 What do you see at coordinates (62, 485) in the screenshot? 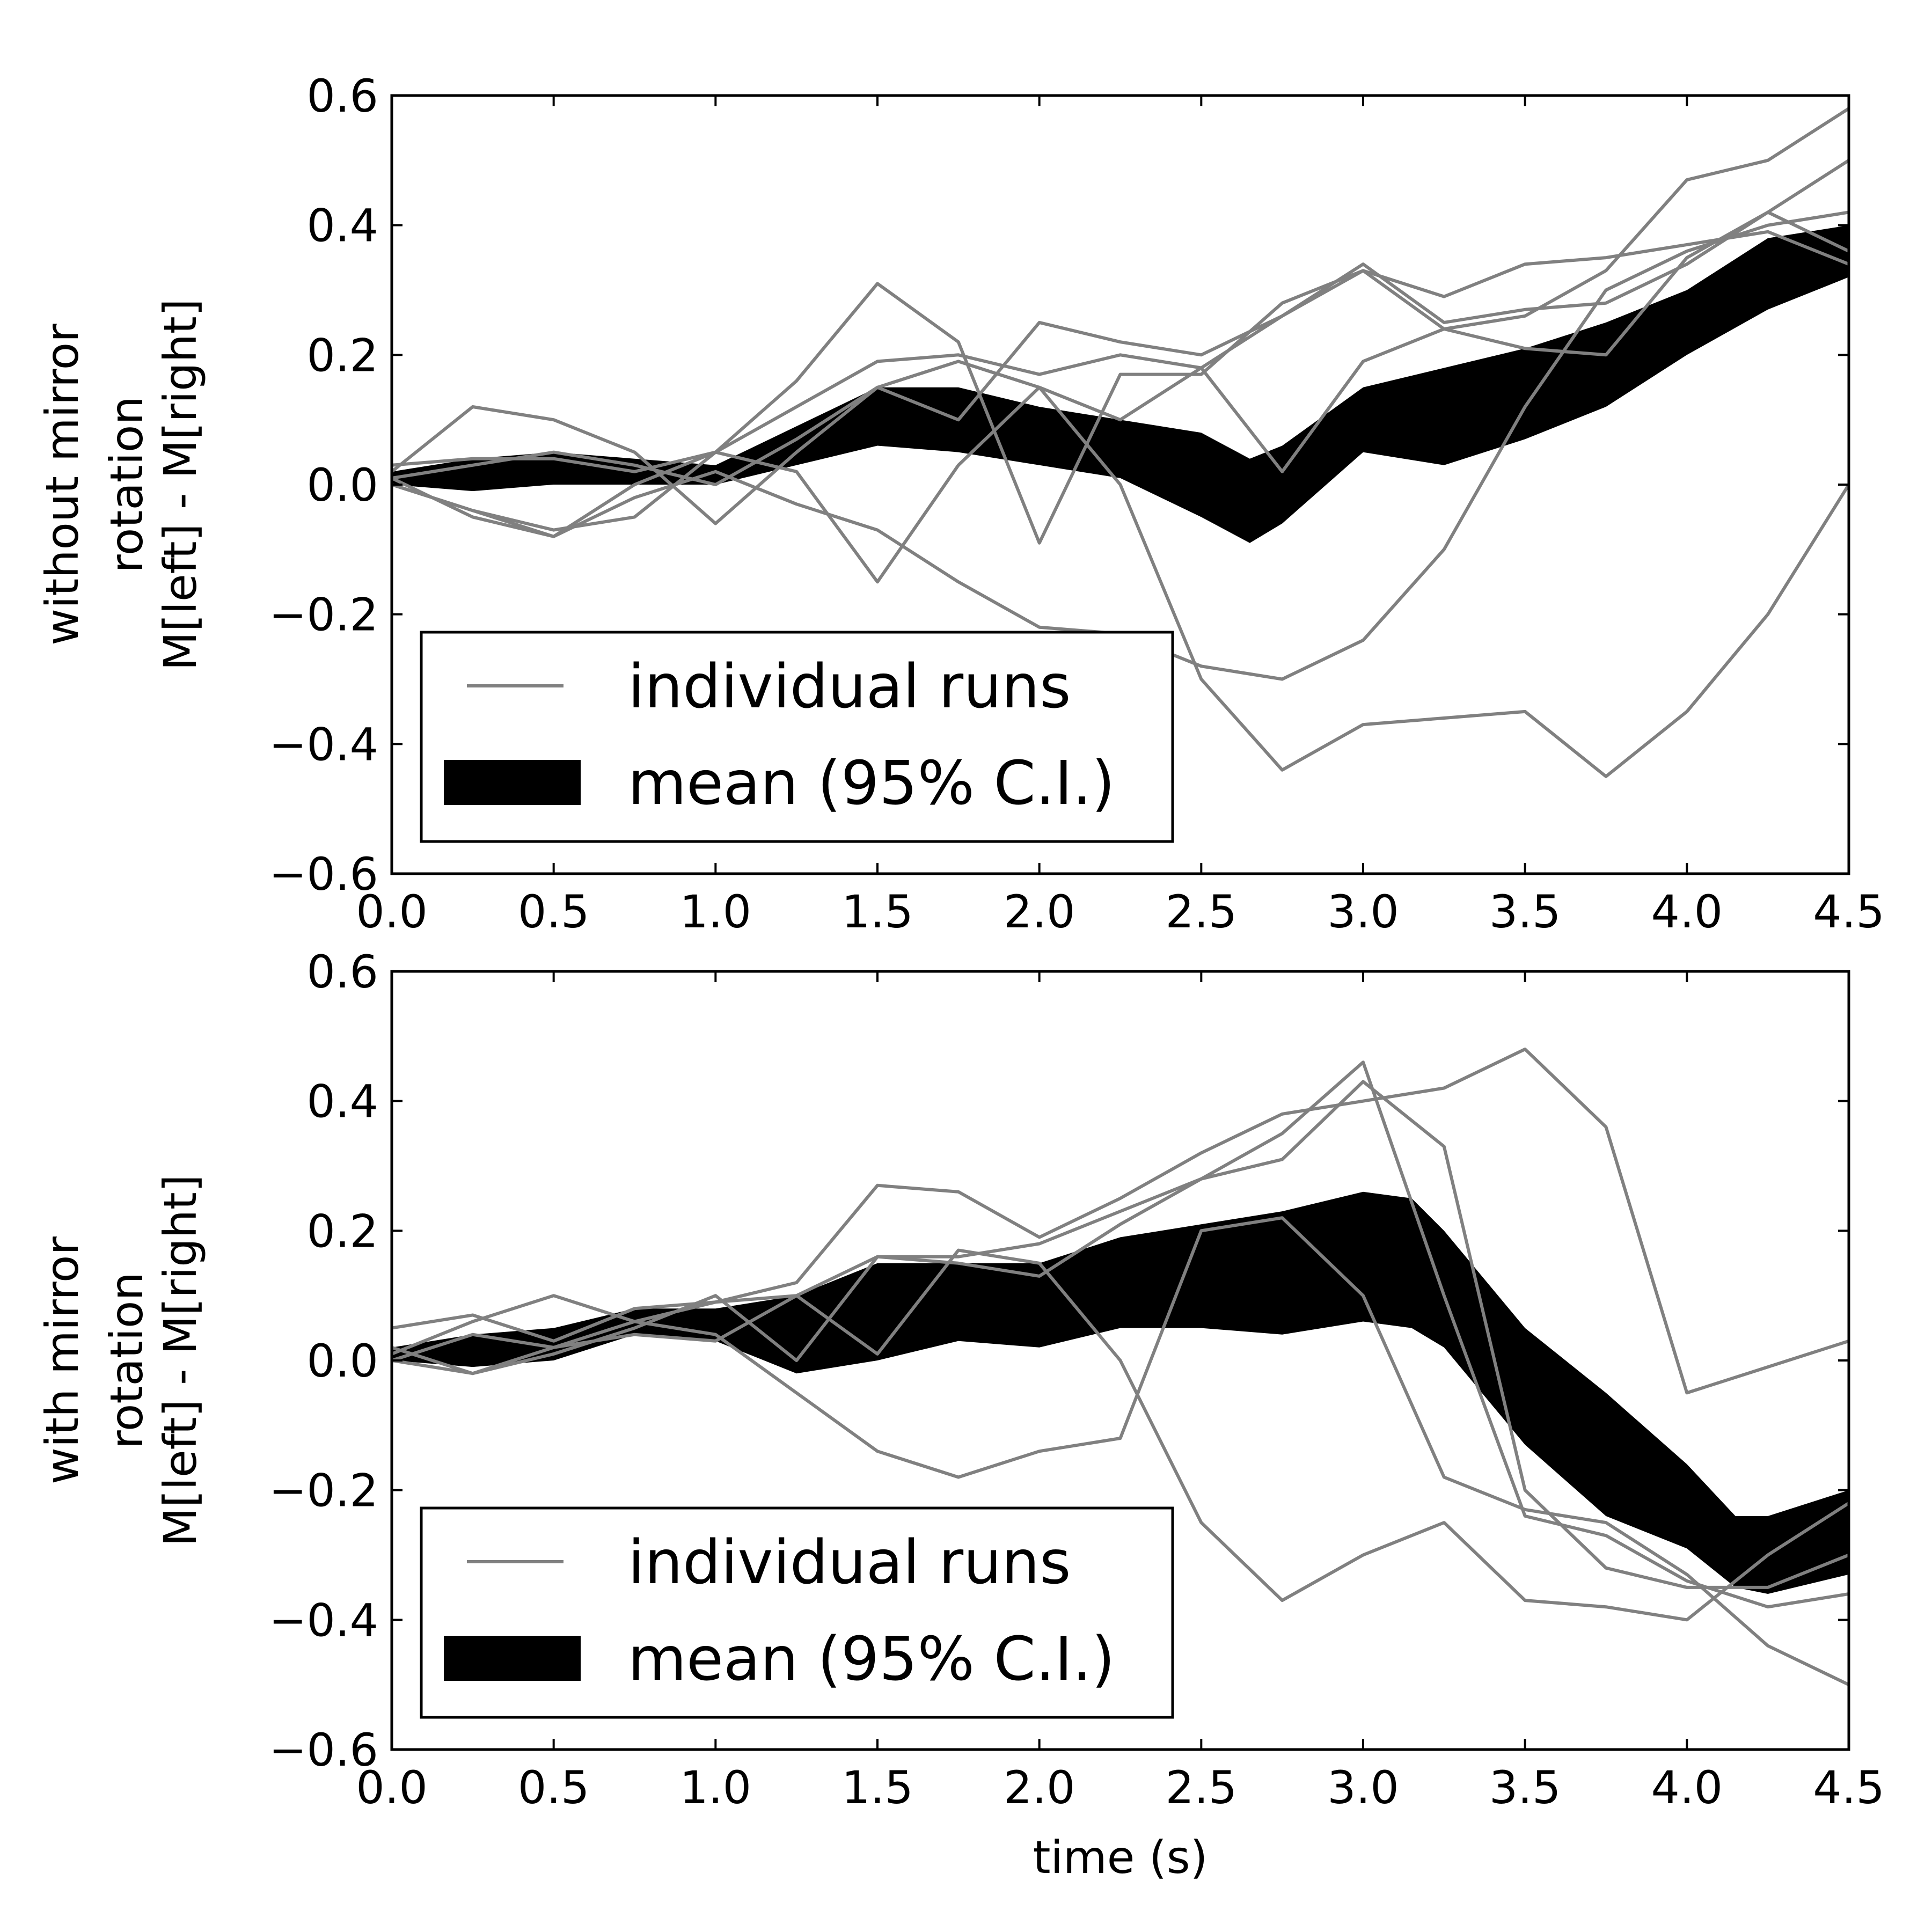
I see `y-axis-label-line-1: without mirror` at bounding box center [62, 485].